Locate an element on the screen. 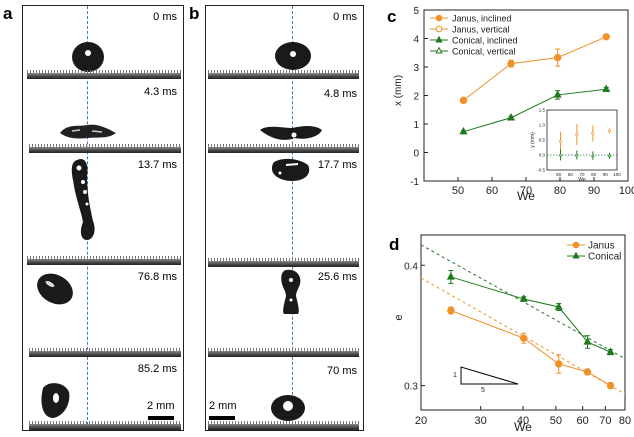 The width and height of the screenshot is (634, 437). x-tick-label: 60 is located at coordinates (492, 191).